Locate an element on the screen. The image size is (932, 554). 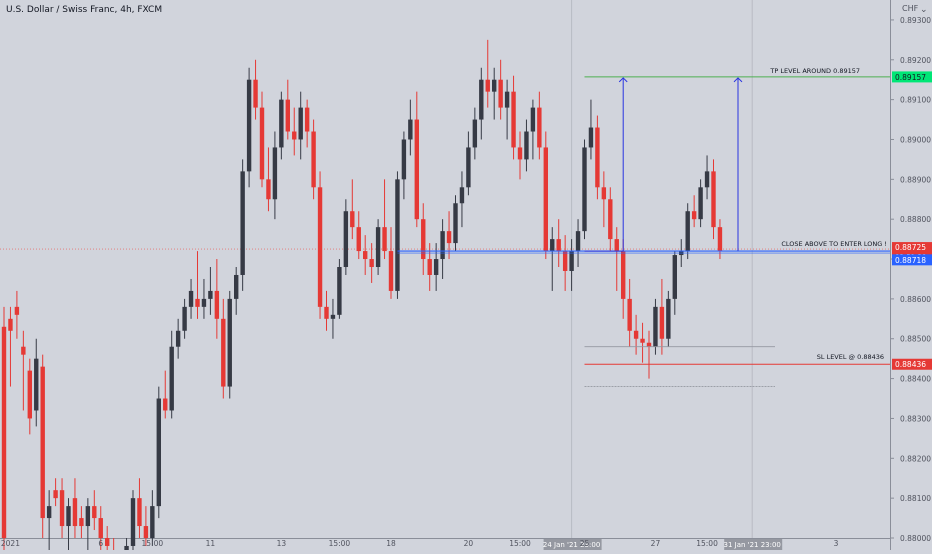
x-tick-label: 13 is located at coordinates (282, 543).